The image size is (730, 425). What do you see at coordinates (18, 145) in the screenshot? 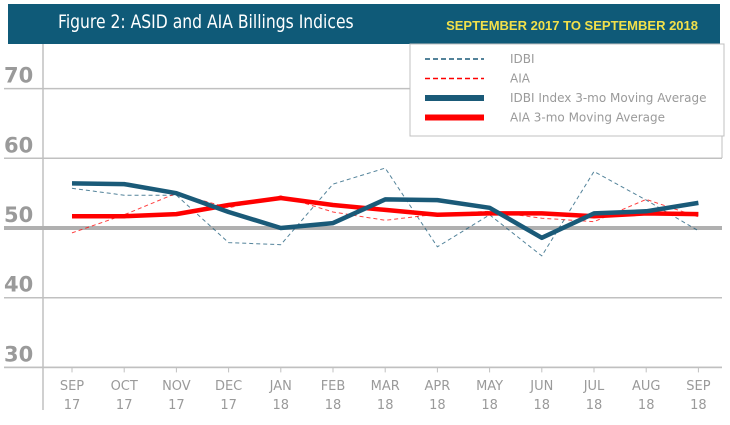
I see `y-tick-label: 60` at bounding box center [18, 145].